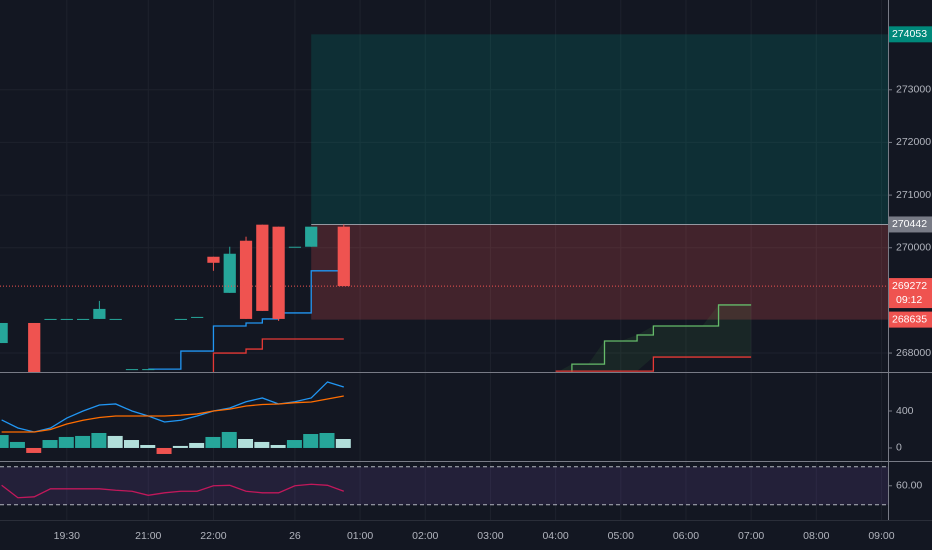 This screenshot has width=932, height=550. I want to click on current-price-label: 269272, so click(909, 286).